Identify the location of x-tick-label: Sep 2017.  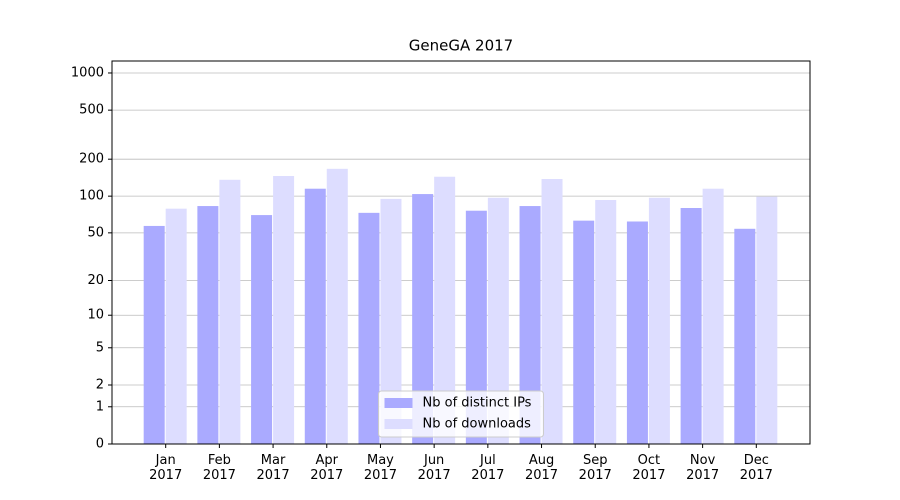
(595, 468).